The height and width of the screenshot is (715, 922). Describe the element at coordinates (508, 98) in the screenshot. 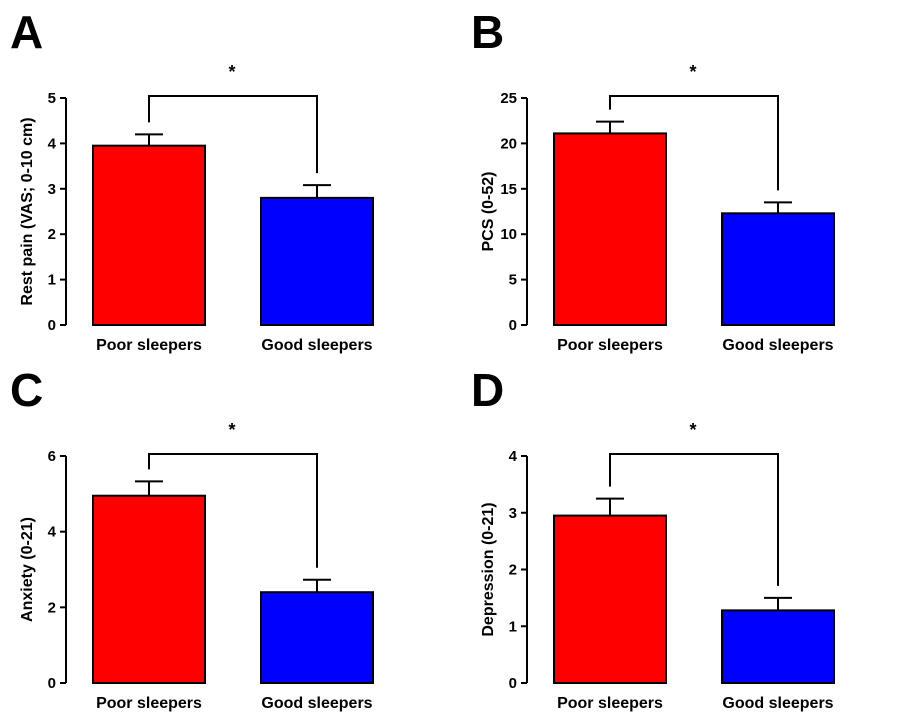

I see `y-tick-label: 25` at that location.